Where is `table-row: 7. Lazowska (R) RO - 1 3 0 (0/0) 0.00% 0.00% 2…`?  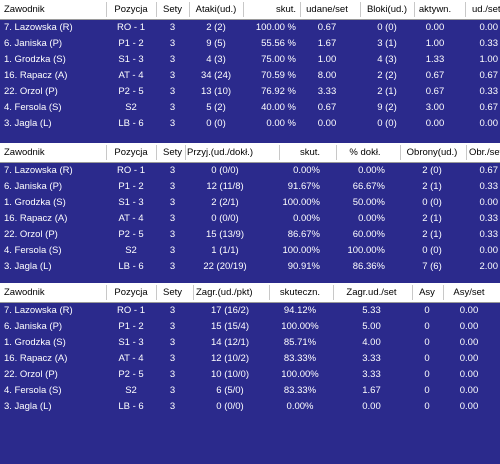
table-row: 7. Lazowska (R) RO - 1 3 0 (0/0) 0.00% 0.00% 2… is located at coordinates (250, 171).